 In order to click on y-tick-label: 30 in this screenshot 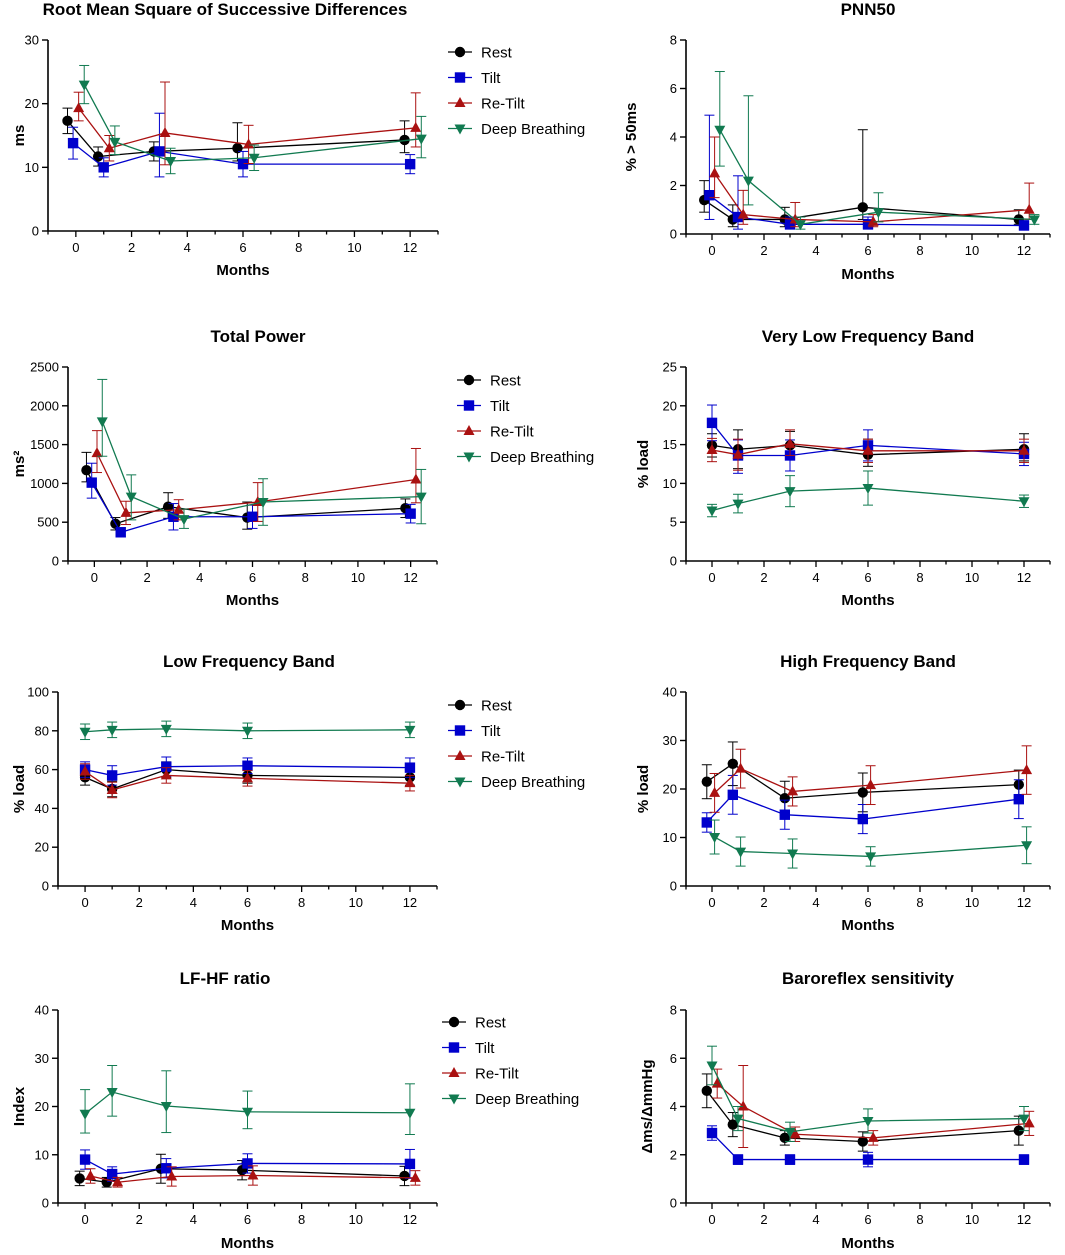, I will do `click(670, 740)`.